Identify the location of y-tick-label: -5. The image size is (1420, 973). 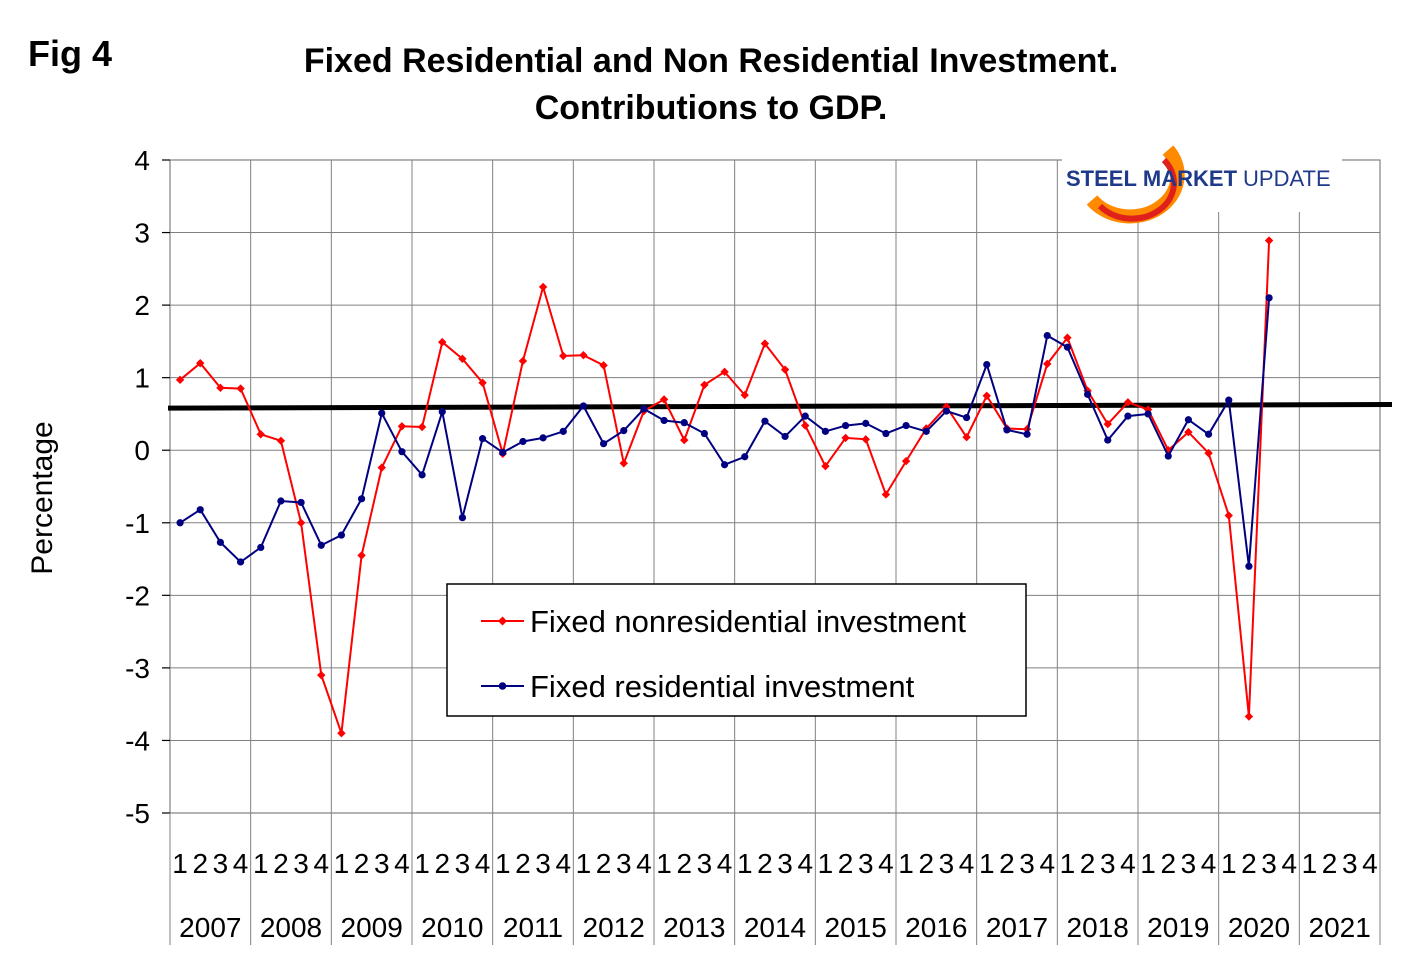
(137, 813).